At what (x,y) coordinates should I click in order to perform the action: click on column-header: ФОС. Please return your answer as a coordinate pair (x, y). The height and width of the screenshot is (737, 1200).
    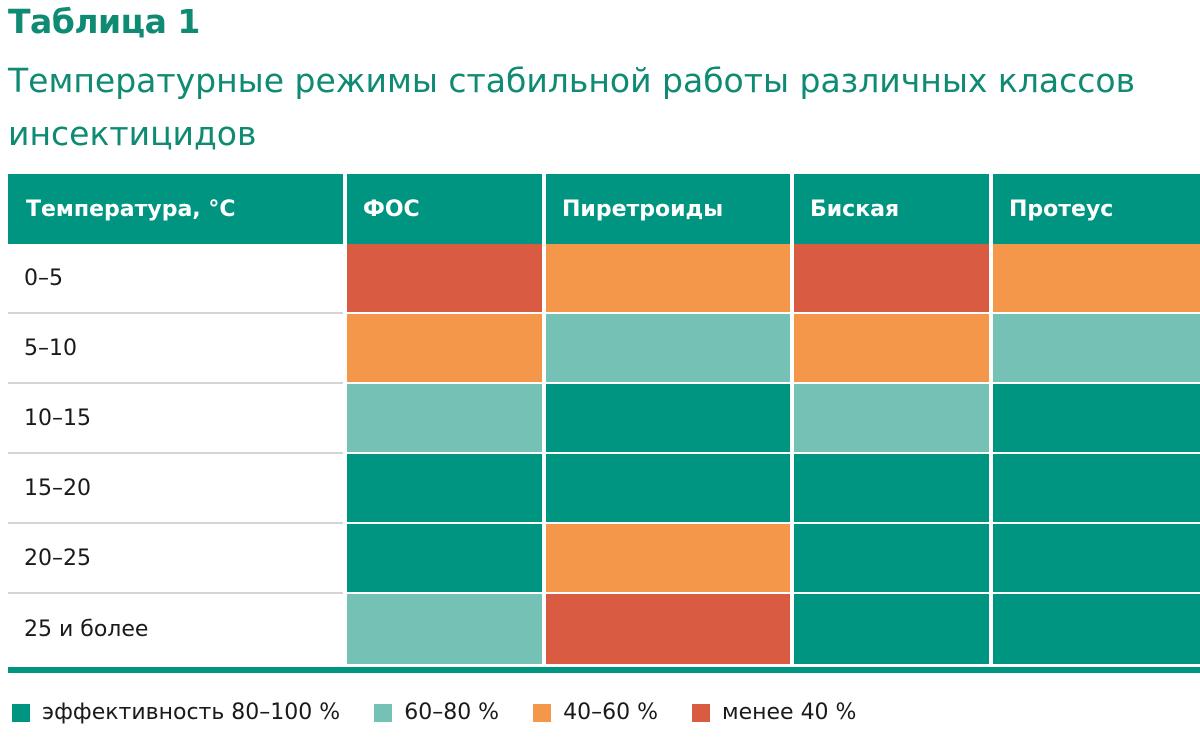
    Looking at the image, I should click on (444, 209).